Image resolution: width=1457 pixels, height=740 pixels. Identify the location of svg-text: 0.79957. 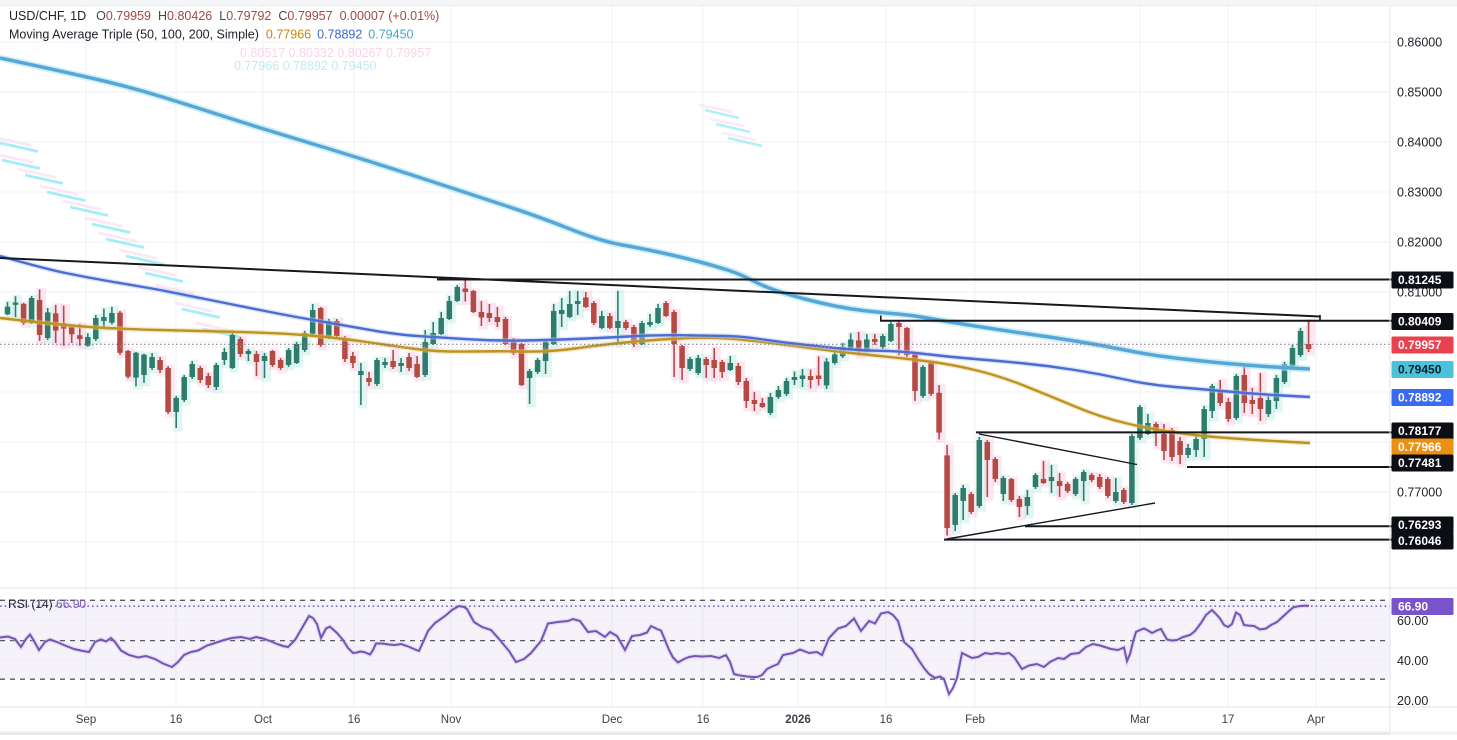
(1420, 345).